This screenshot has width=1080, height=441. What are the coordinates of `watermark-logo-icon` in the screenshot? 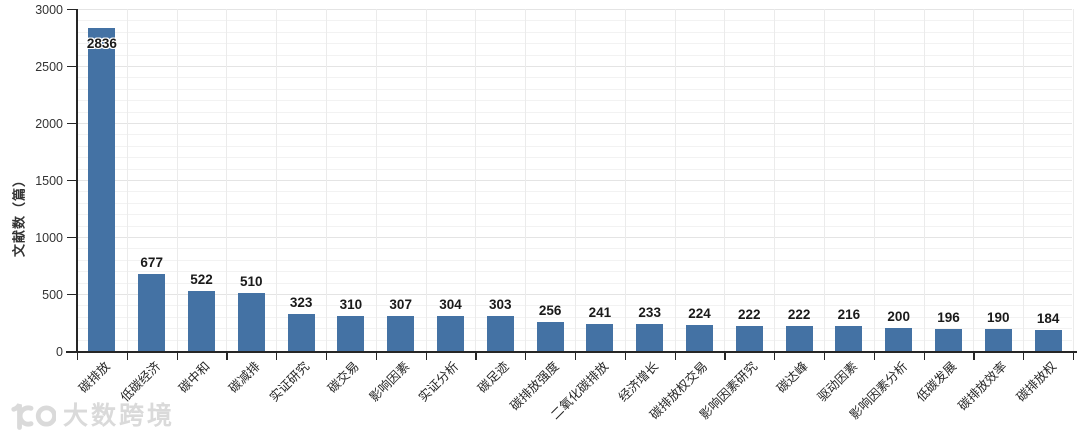 It's located at (33, 416).